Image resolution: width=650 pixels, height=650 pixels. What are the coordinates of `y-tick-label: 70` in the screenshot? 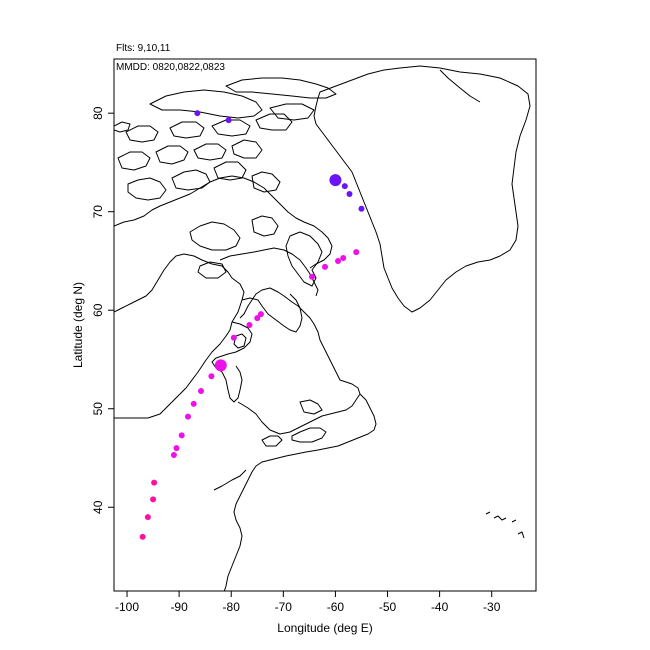 It's located at (98, 212).